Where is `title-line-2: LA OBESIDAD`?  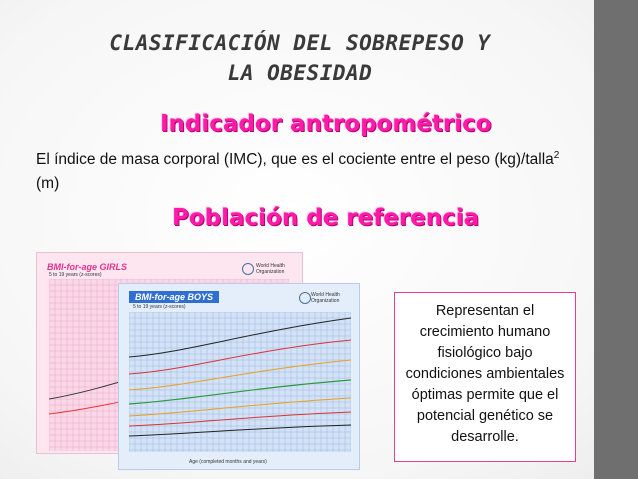 title-line-2: LA OBESIDAD is located at coordinates (300, 73).